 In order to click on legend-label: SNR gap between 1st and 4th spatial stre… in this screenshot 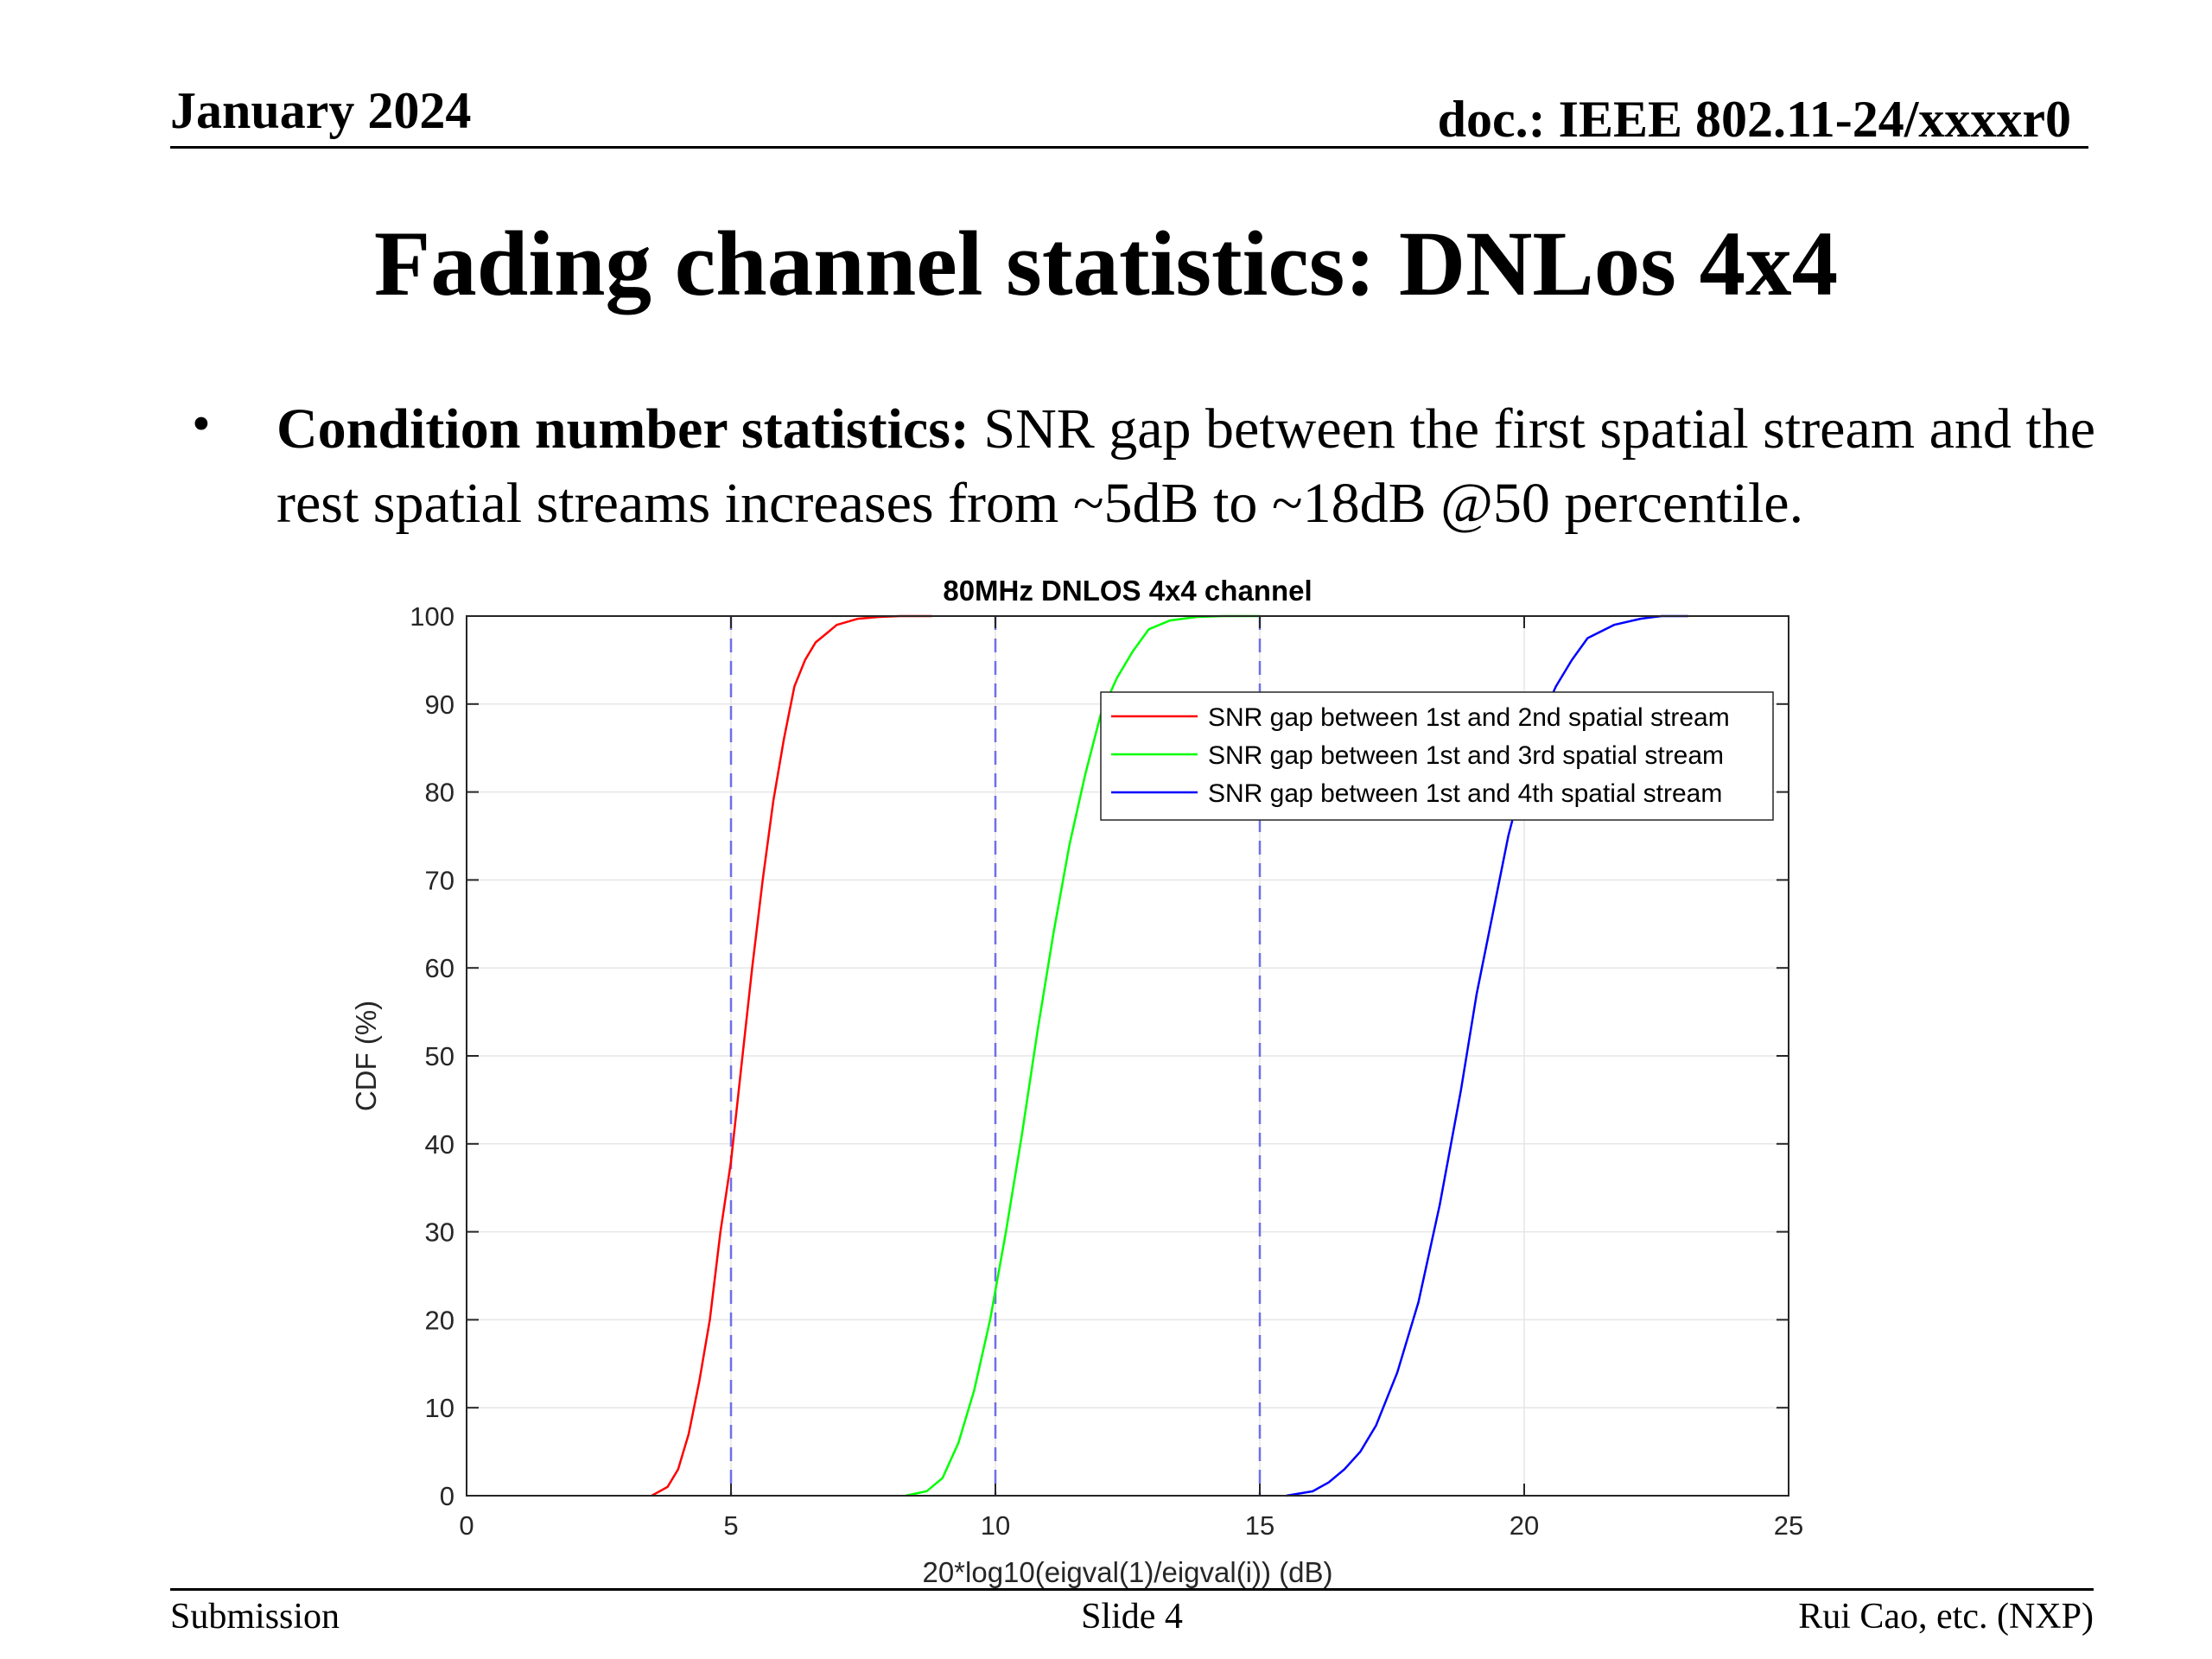, I will do `click(1465, 793)`.